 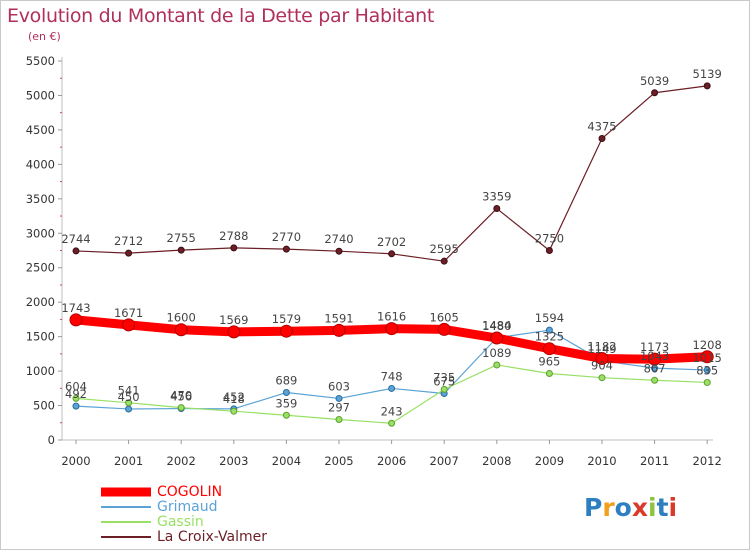 I want to click on data-label-grimaud-2: 456, so click(x=181, y=397).